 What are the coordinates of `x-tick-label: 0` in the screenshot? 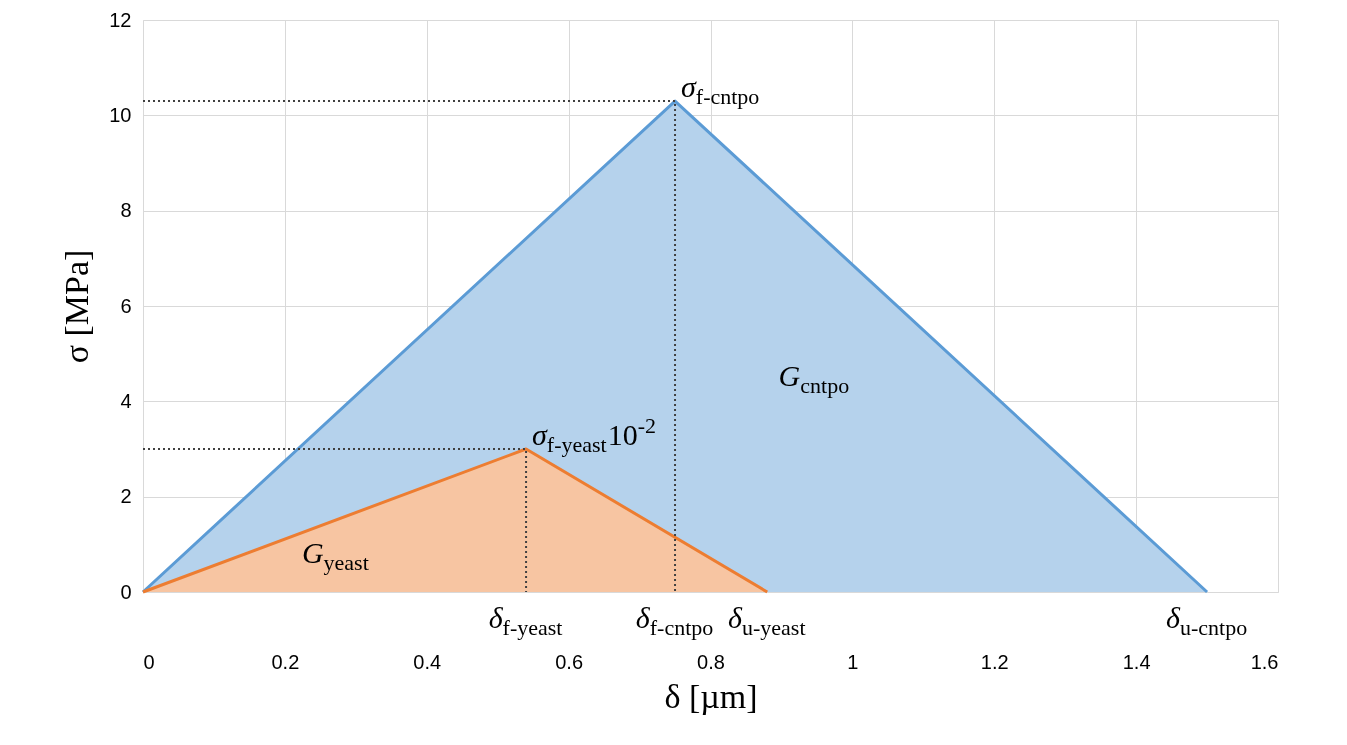 It's located at (149, 661).